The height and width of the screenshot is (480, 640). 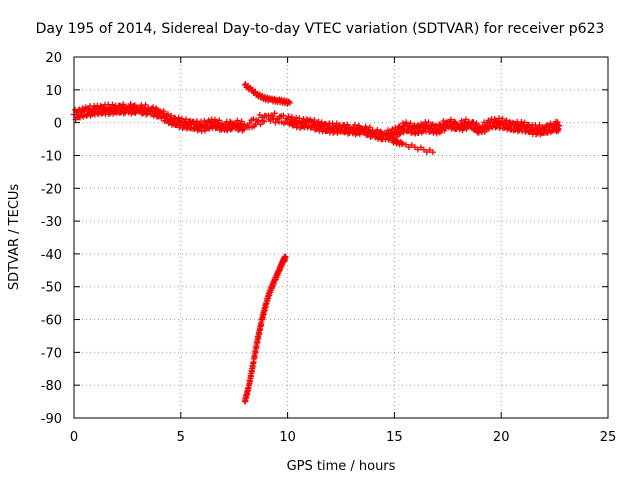 I want to click on y-tick-label: -80, so click(x=51, y=386).